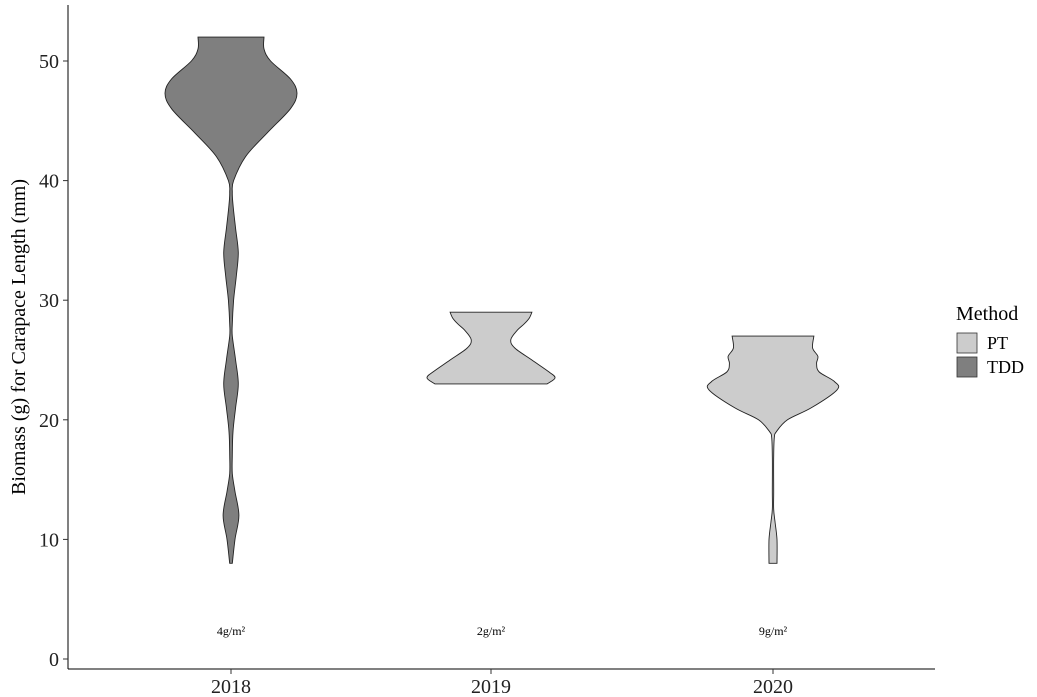 The image size is (1037, 697). I want to click on y-axis-title: Biomass (g) for Carapace Length (mm), so click(19, 337).